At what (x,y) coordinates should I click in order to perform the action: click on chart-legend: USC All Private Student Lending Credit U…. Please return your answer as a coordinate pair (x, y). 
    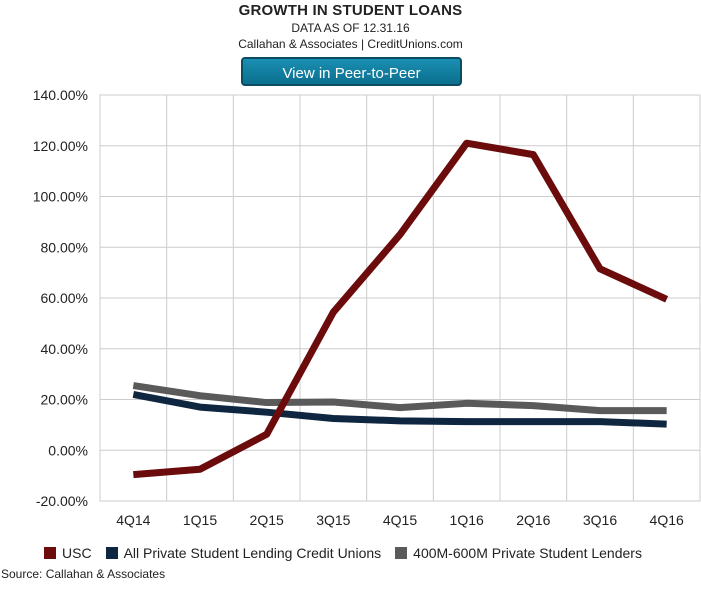
    Looking at the image, I should click on (350, 553).